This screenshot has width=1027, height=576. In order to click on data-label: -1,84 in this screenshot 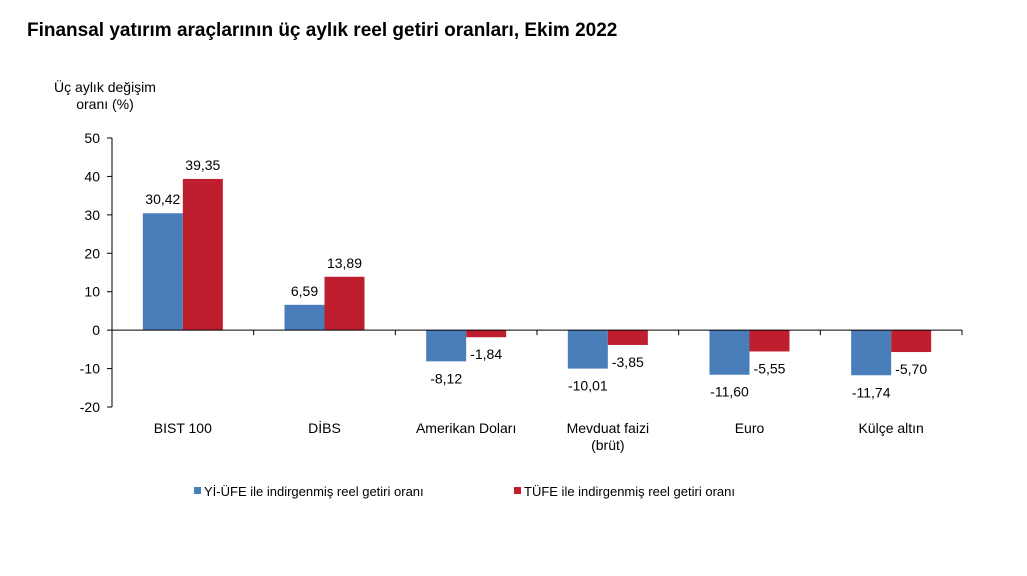, I will do `click(486, 354)`.